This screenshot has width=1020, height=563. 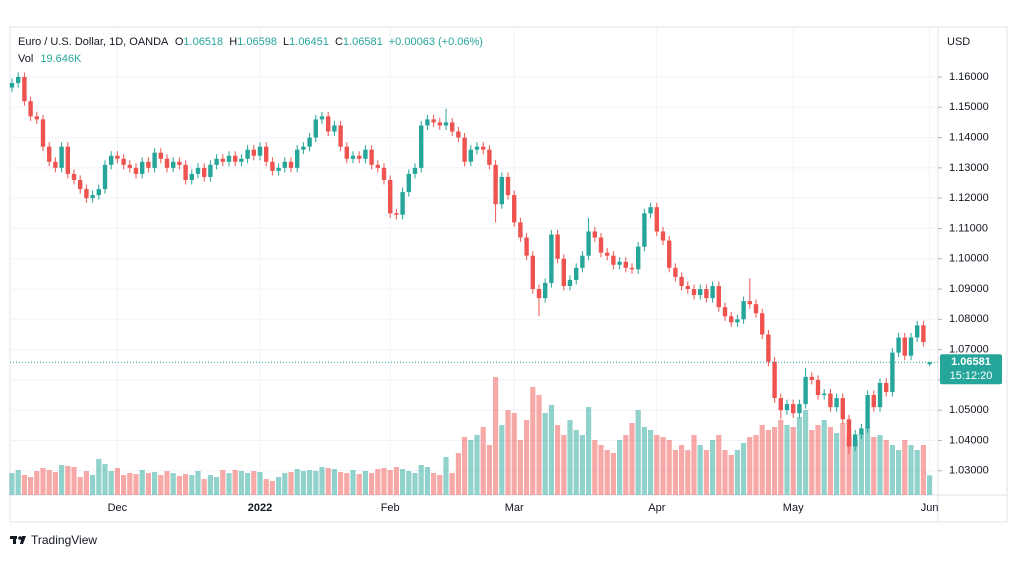 What do you see at coordinates (969, 350) in the screenshot?
I see `y-tick-label: 1.07000` at bounding box center [969, 350].